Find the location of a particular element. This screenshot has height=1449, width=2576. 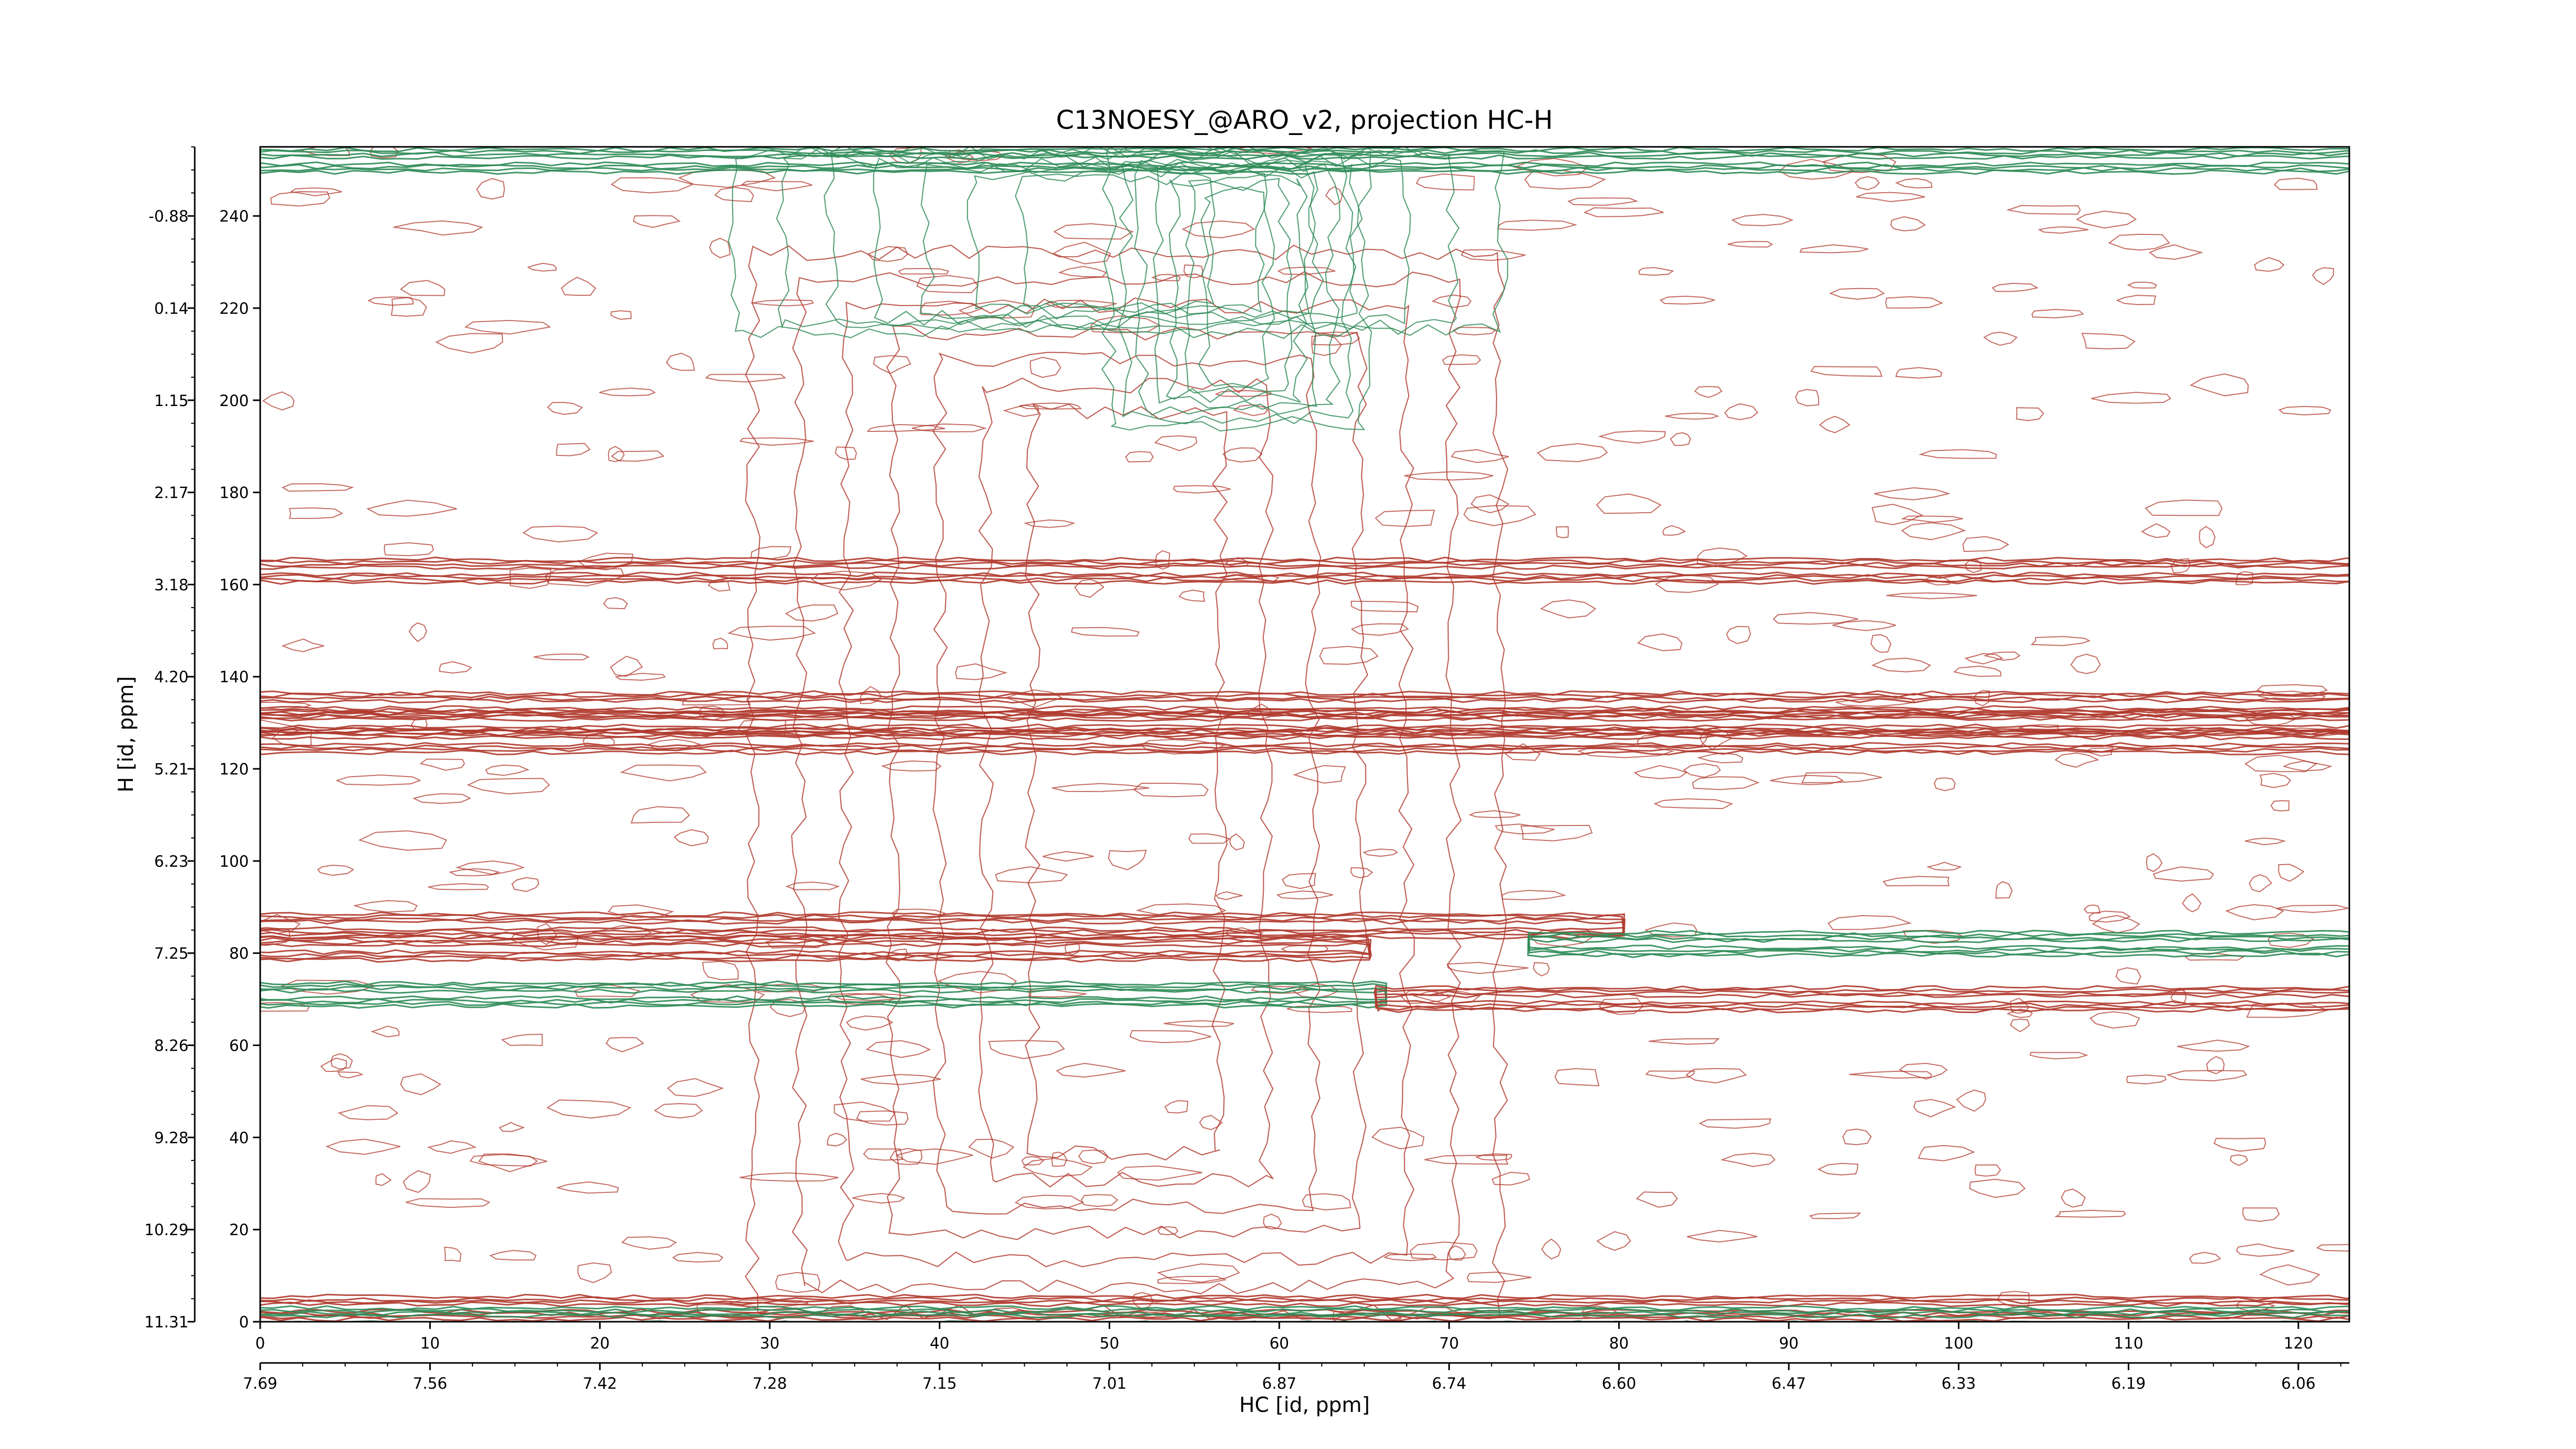

y-tick-label: 120 is located at coordinates (234, 770).